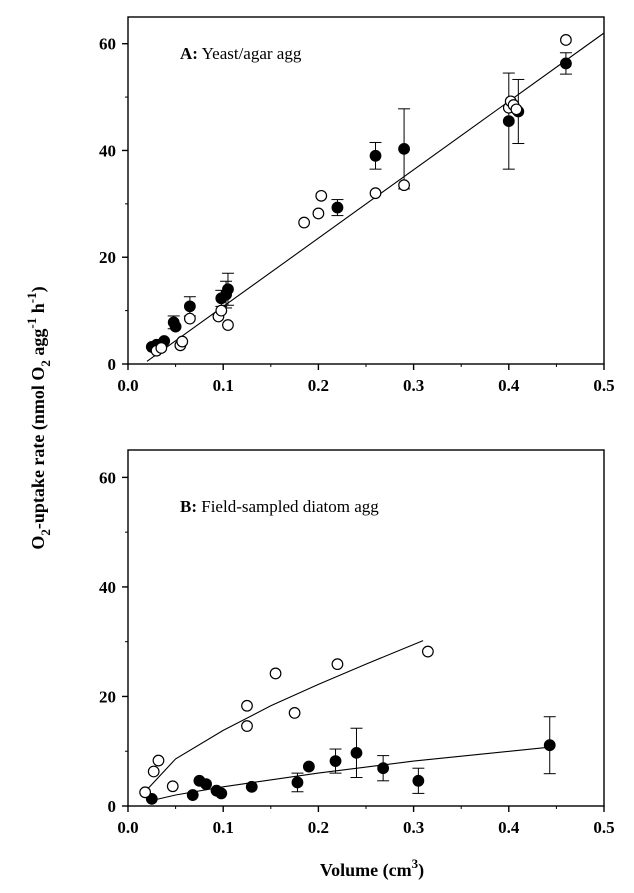 This screenshot has width=634, height=893. Describe the element at coordinates (241, 53) in the screenshot. I see `panel-title: A: Yeast/agar agg` at that location.